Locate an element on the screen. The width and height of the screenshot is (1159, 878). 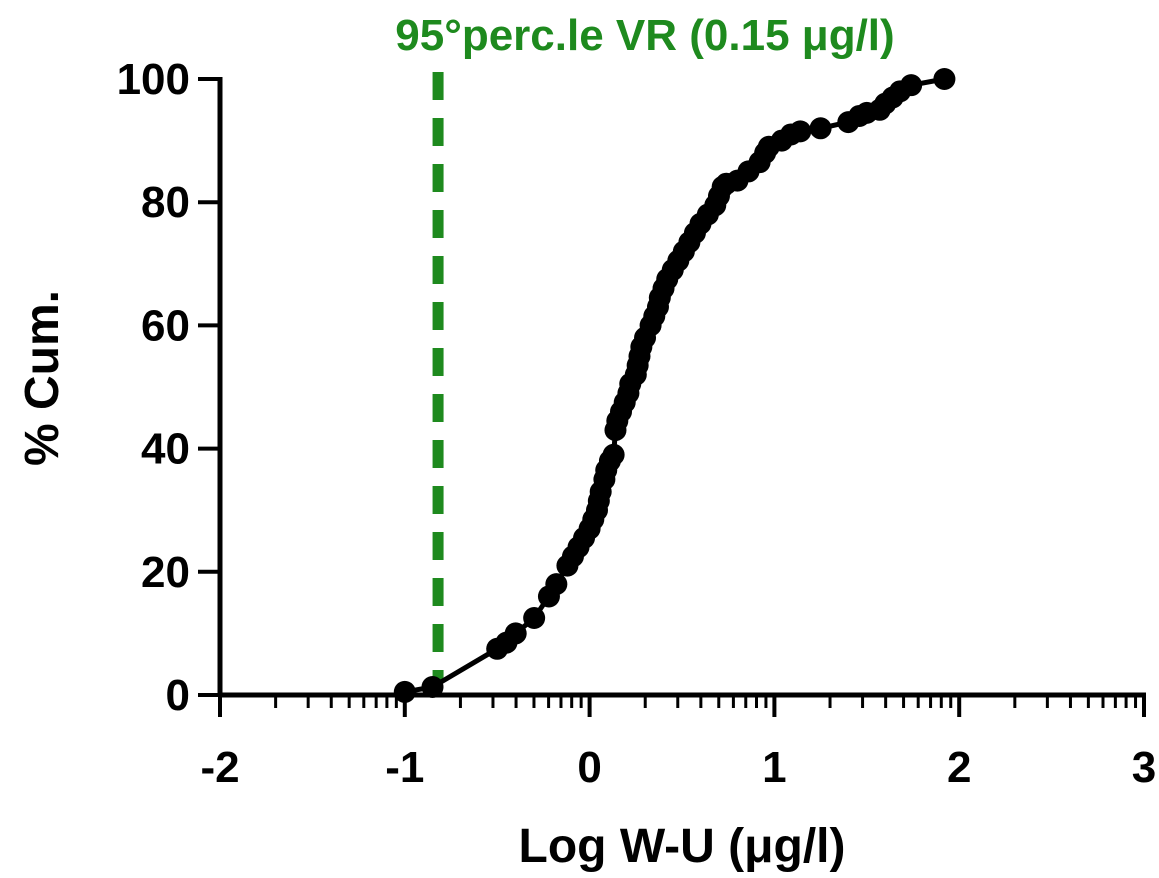
y-ticks-group: 0 20 40 60 80 100 is located at coordinates (168, 387).